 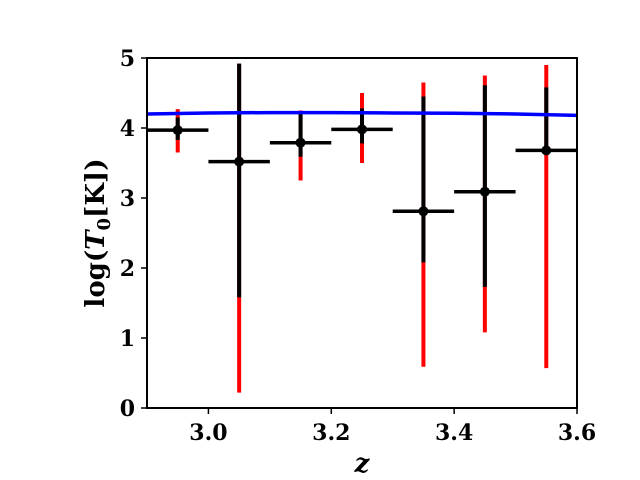 I want to click on y-tick-label-5: 5, so click(x=127, y=59).